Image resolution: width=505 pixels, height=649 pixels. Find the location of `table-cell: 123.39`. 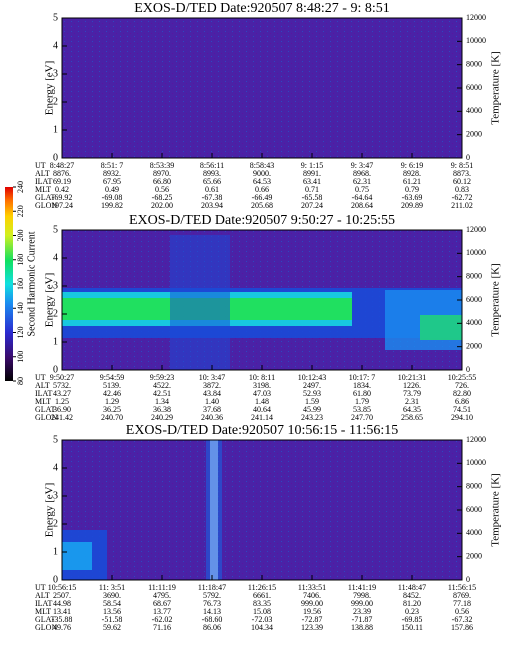

table-cell: 123.39 is located at coordinates (312, 627).